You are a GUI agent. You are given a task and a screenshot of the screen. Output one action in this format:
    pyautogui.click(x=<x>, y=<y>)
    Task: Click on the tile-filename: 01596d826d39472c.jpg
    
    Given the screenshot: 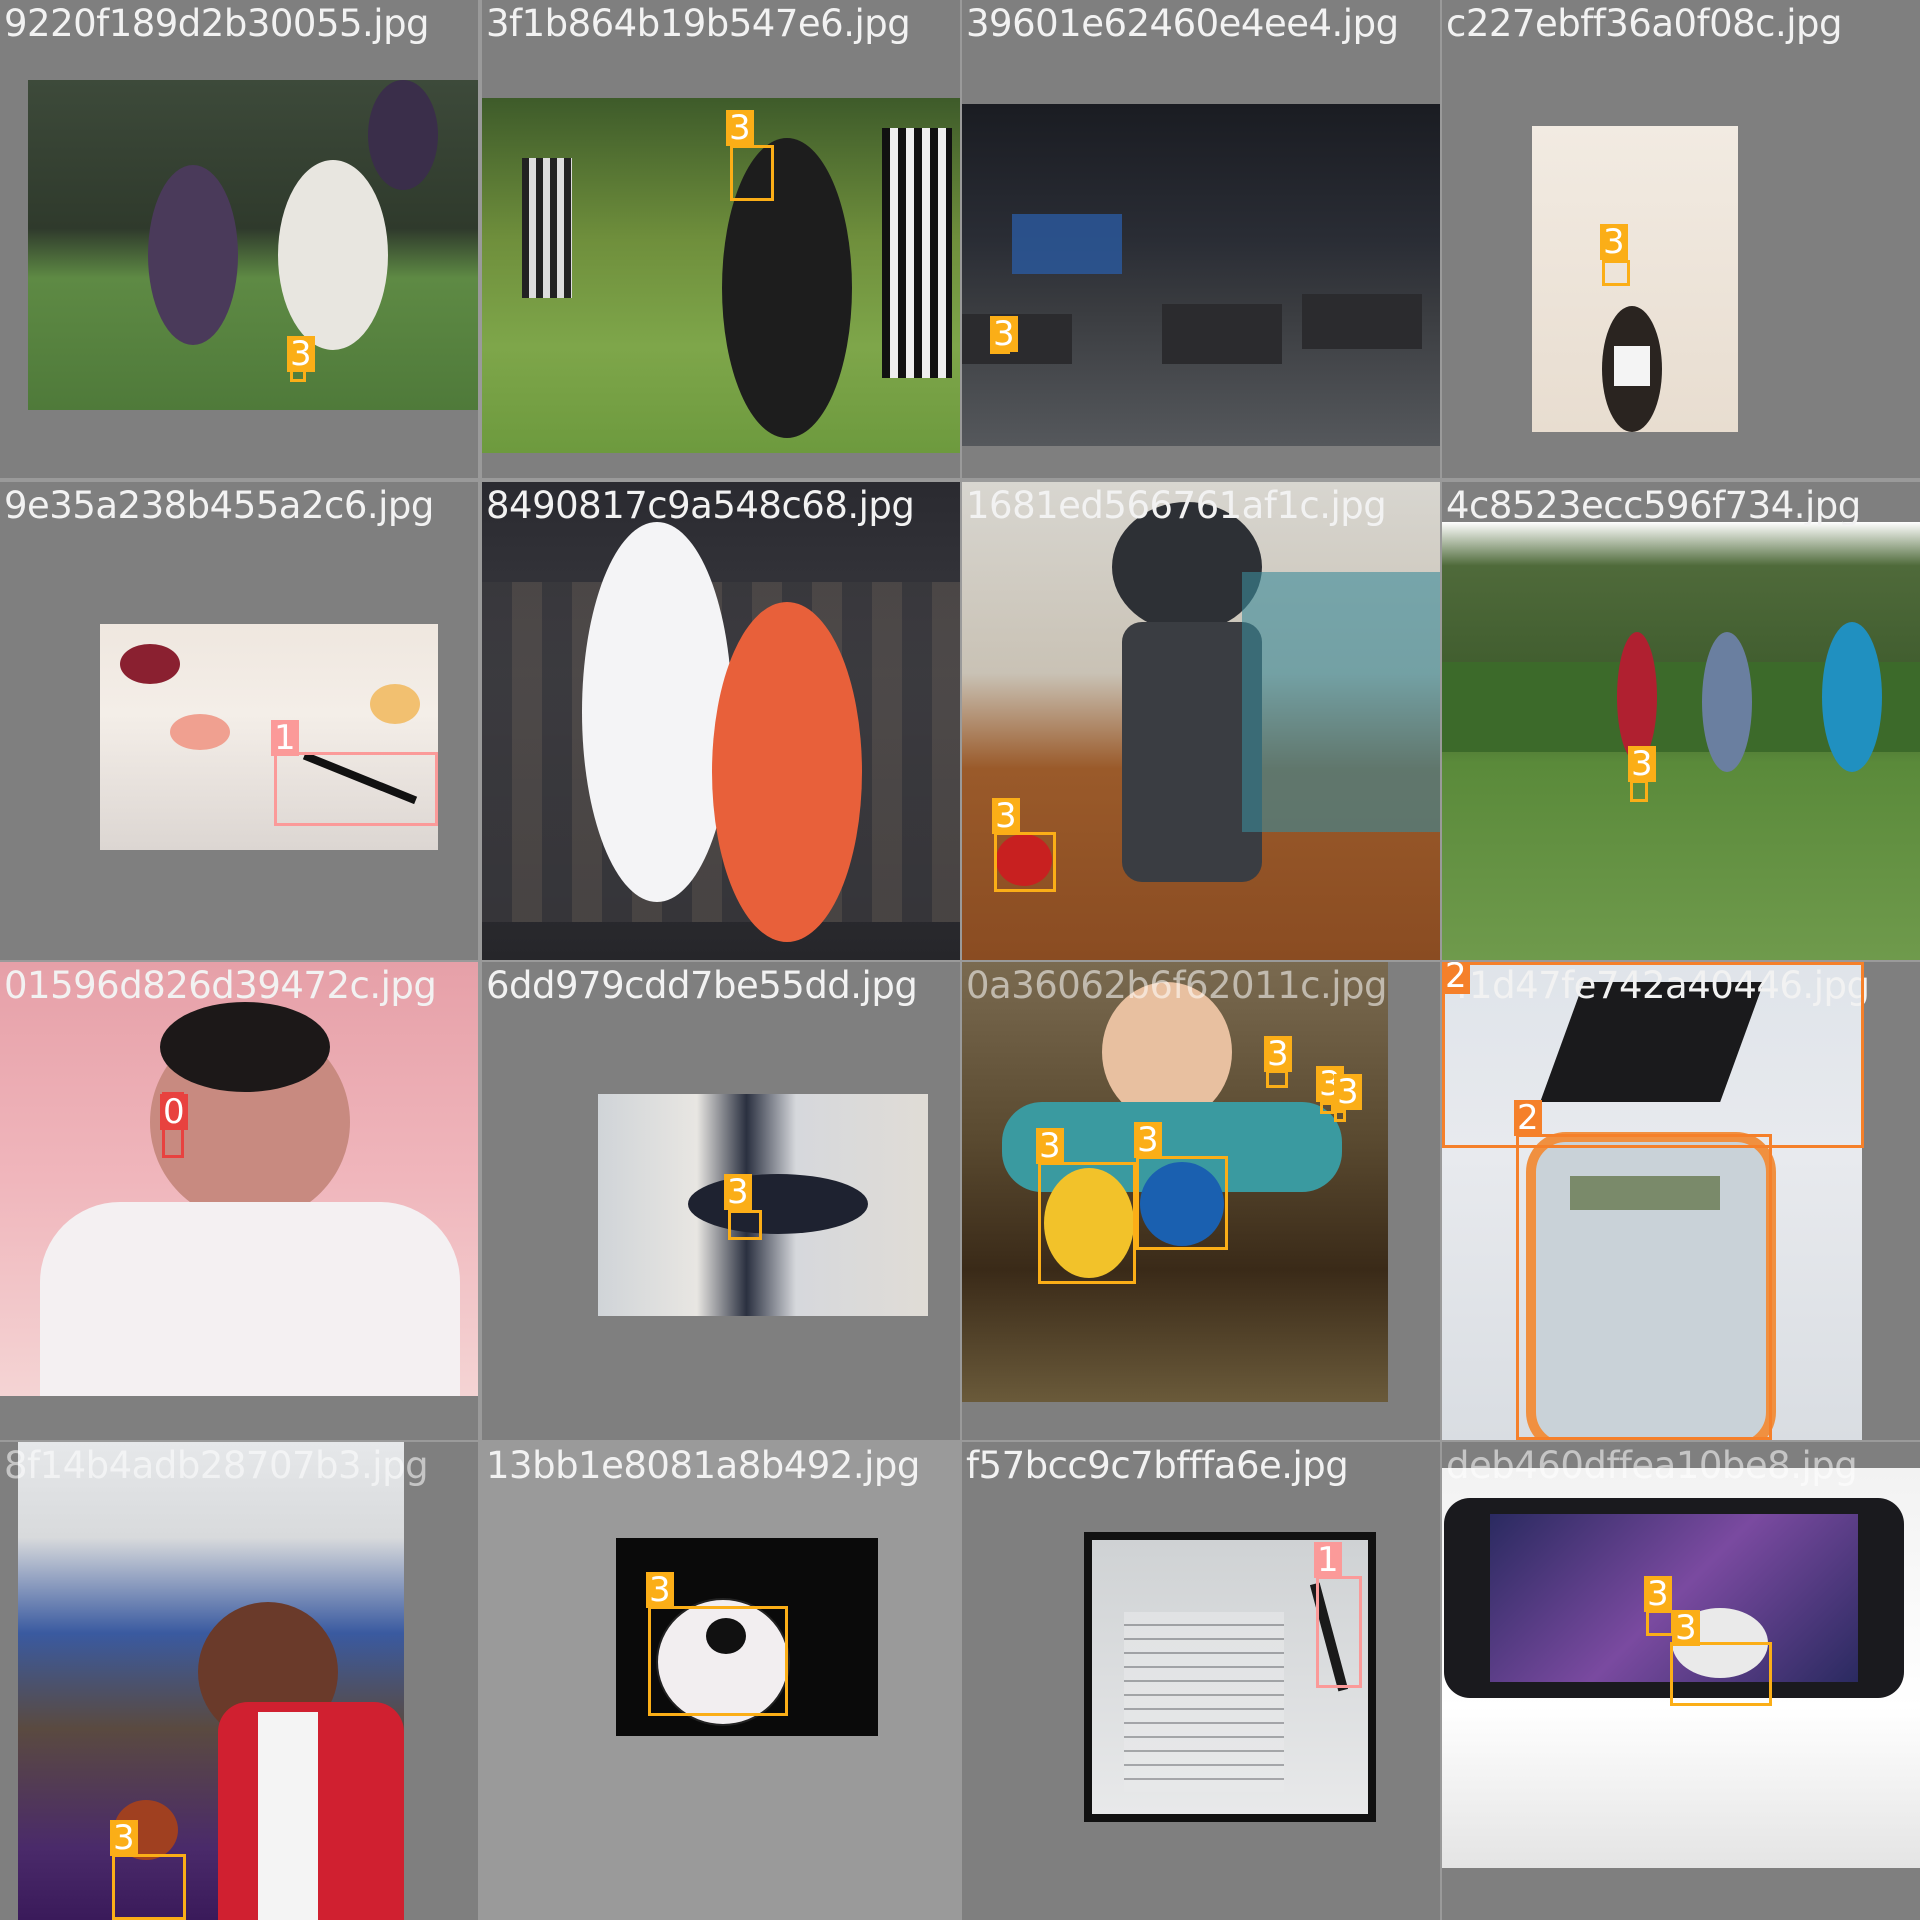 What is the action you would take?
    pyautogui.click(x=220, y=985)
    